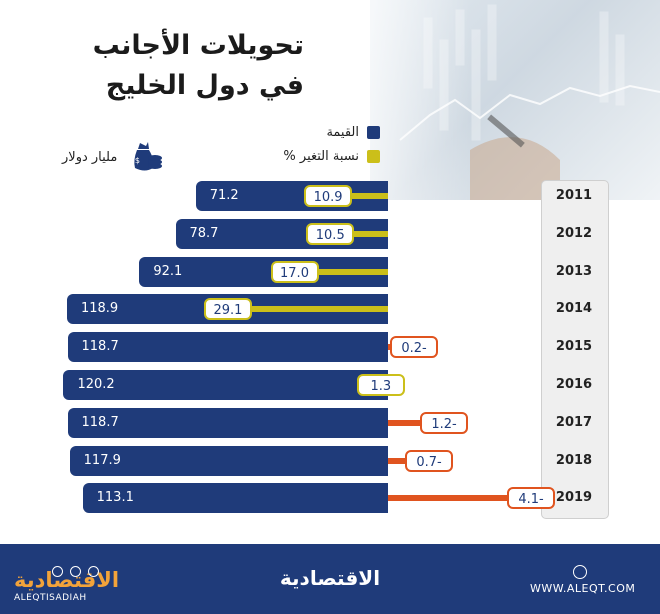 The image size is (660, 614). Describe the element at coordinates (204, 233) in the screenshot. I see `value-label: 78.7` at that location.